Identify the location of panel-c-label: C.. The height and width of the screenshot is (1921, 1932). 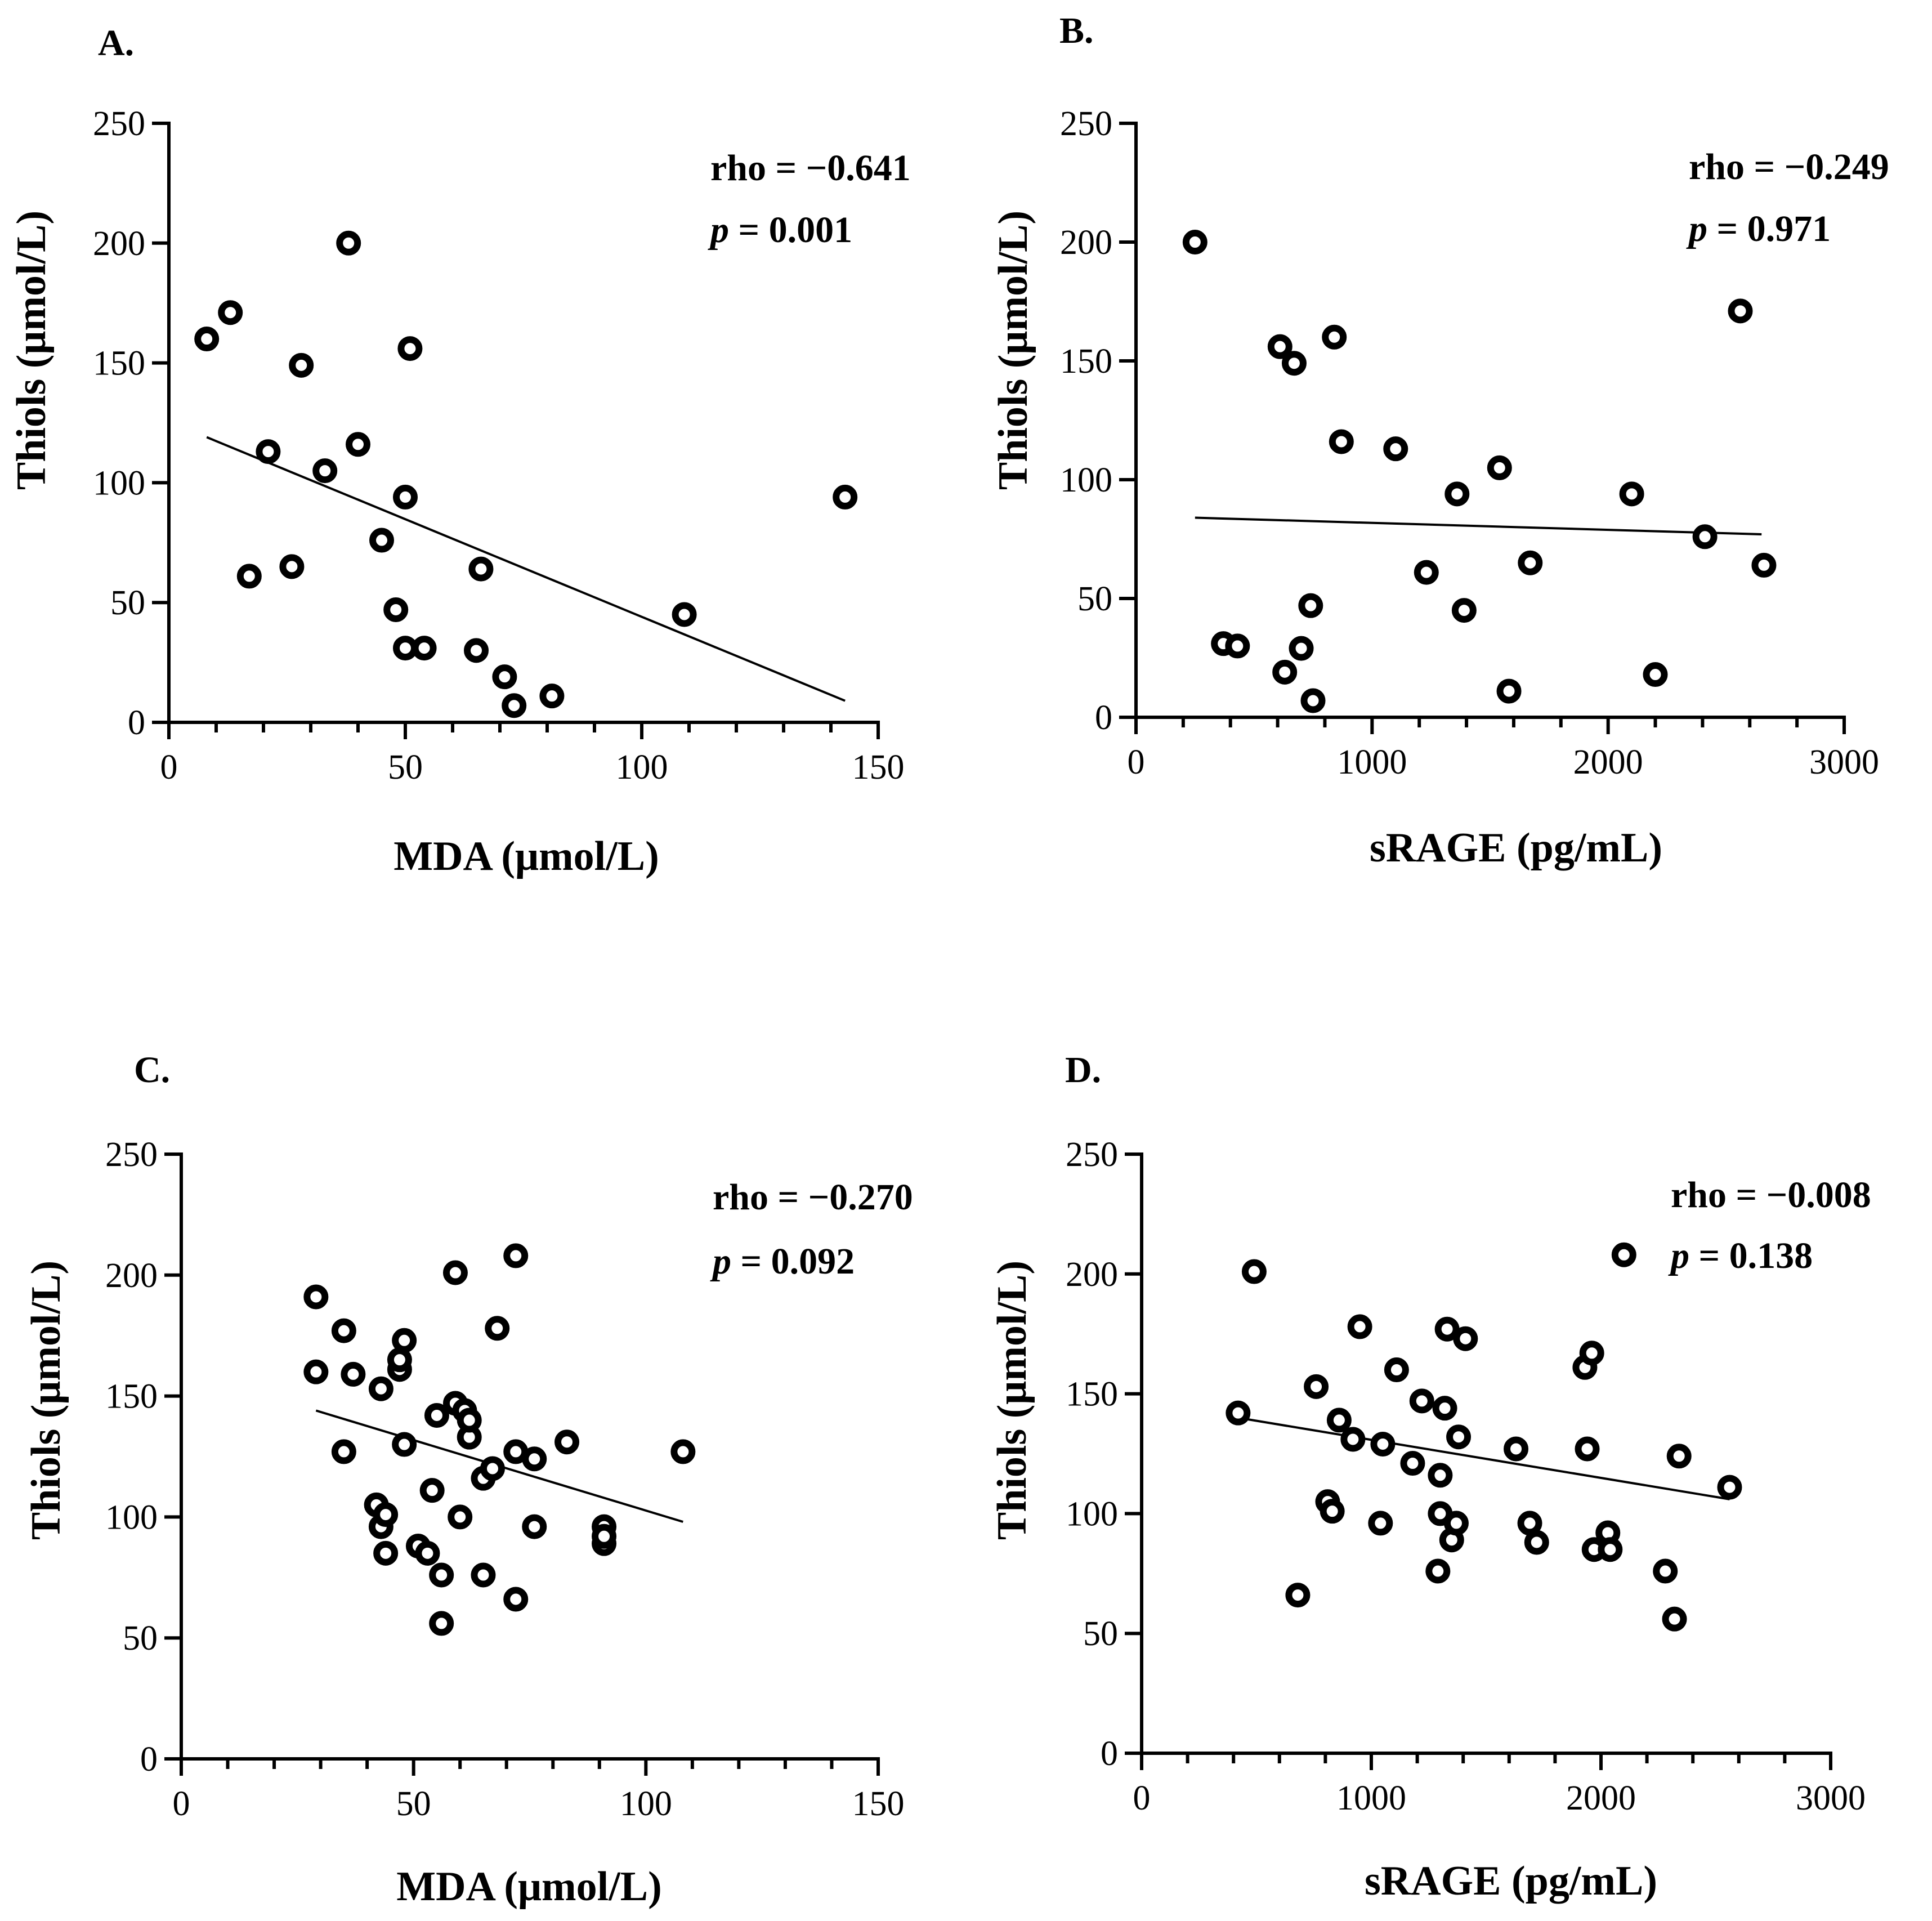
(152, 1070).